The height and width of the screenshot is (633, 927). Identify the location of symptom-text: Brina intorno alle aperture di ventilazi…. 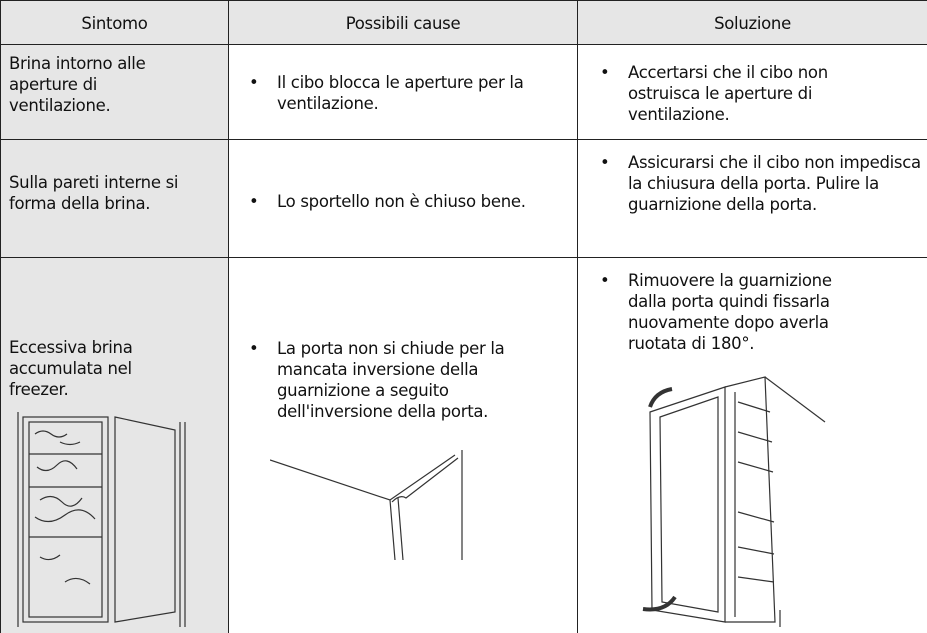
(77, 84).